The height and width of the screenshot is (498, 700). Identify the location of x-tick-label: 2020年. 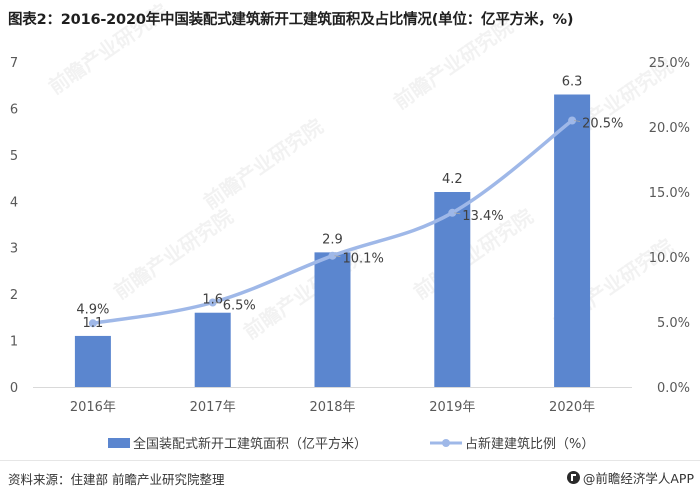
(572, 407).